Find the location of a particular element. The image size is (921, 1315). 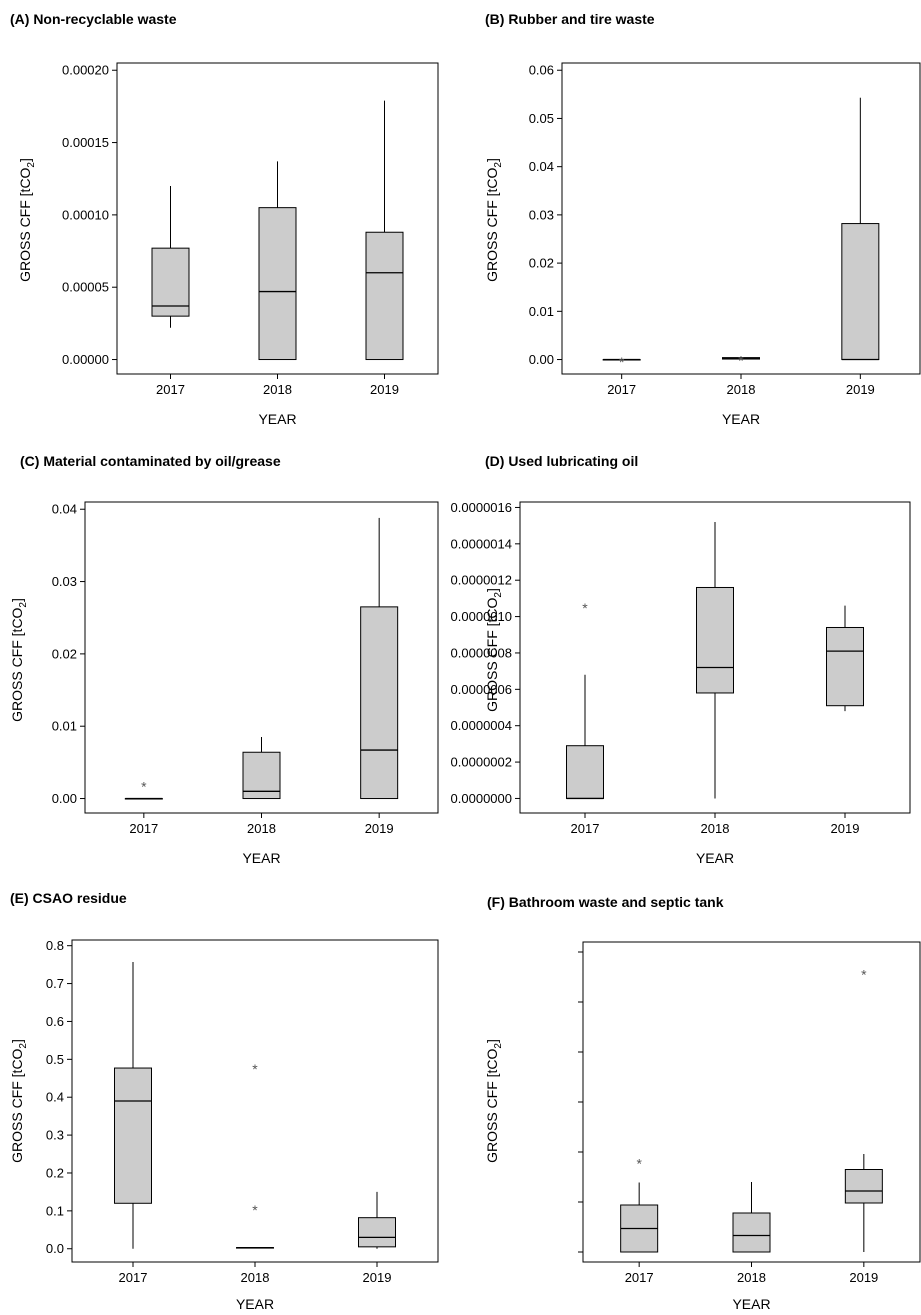

y-tick-label: 0.7 is located at coordinates (55, 983).